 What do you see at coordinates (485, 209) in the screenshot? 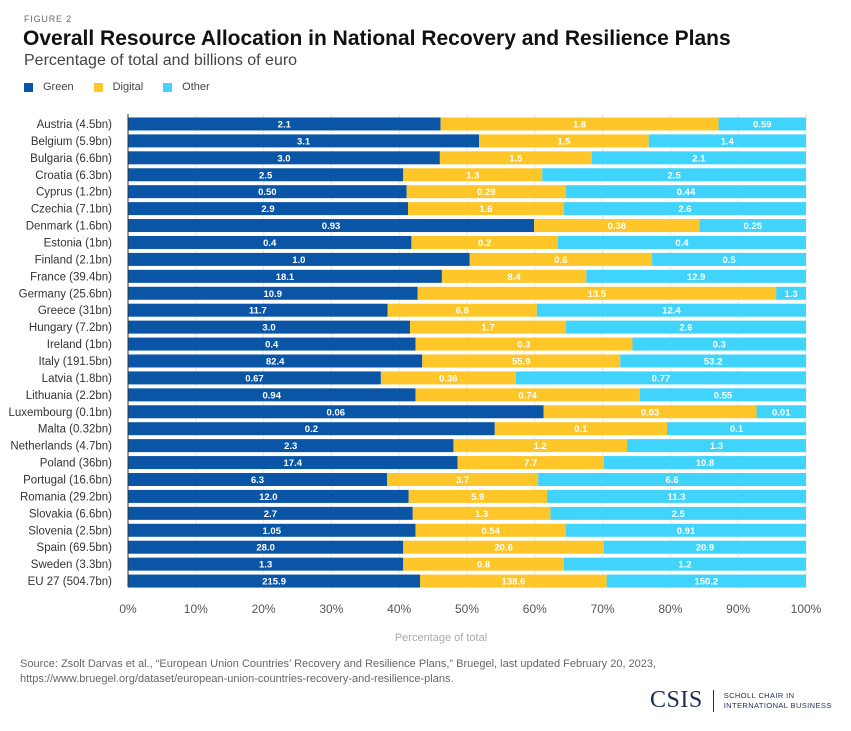
I see `data-label-digital: 1.6` at bounding box center [485, 209].